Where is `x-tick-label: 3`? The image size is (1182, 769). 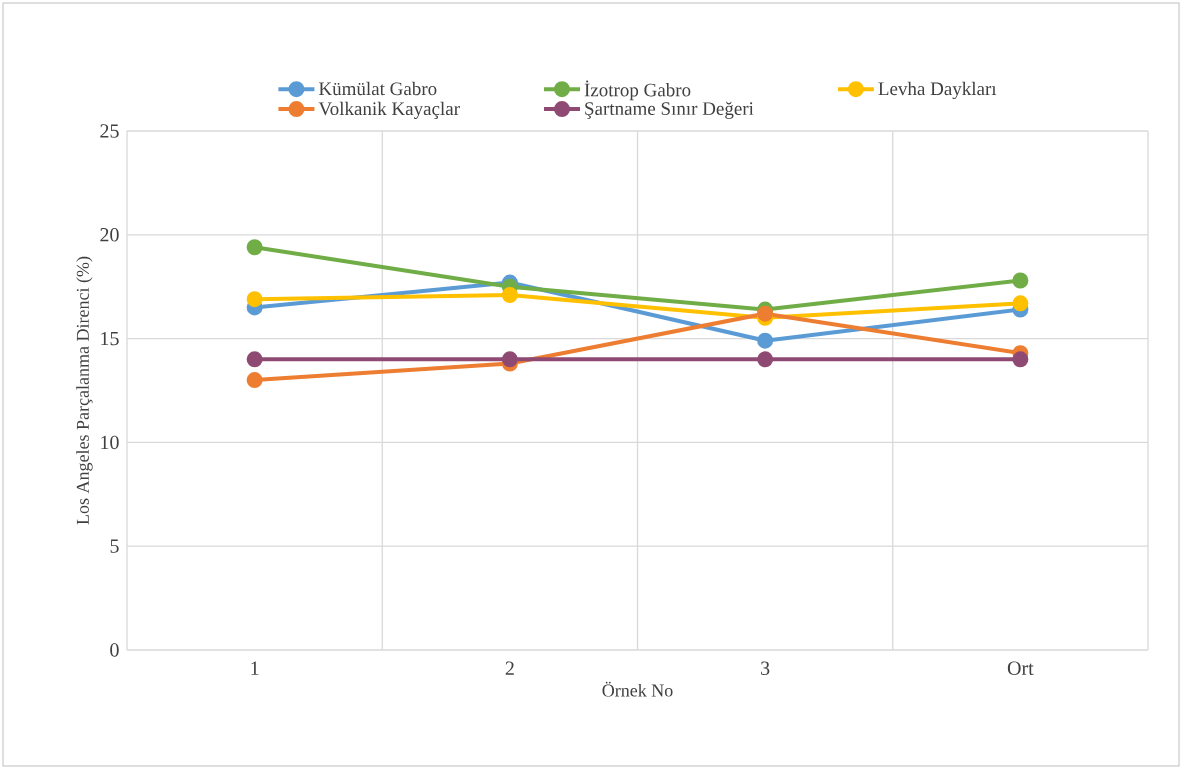 x-tick-label: 3 is located at coordinates (765, 668).